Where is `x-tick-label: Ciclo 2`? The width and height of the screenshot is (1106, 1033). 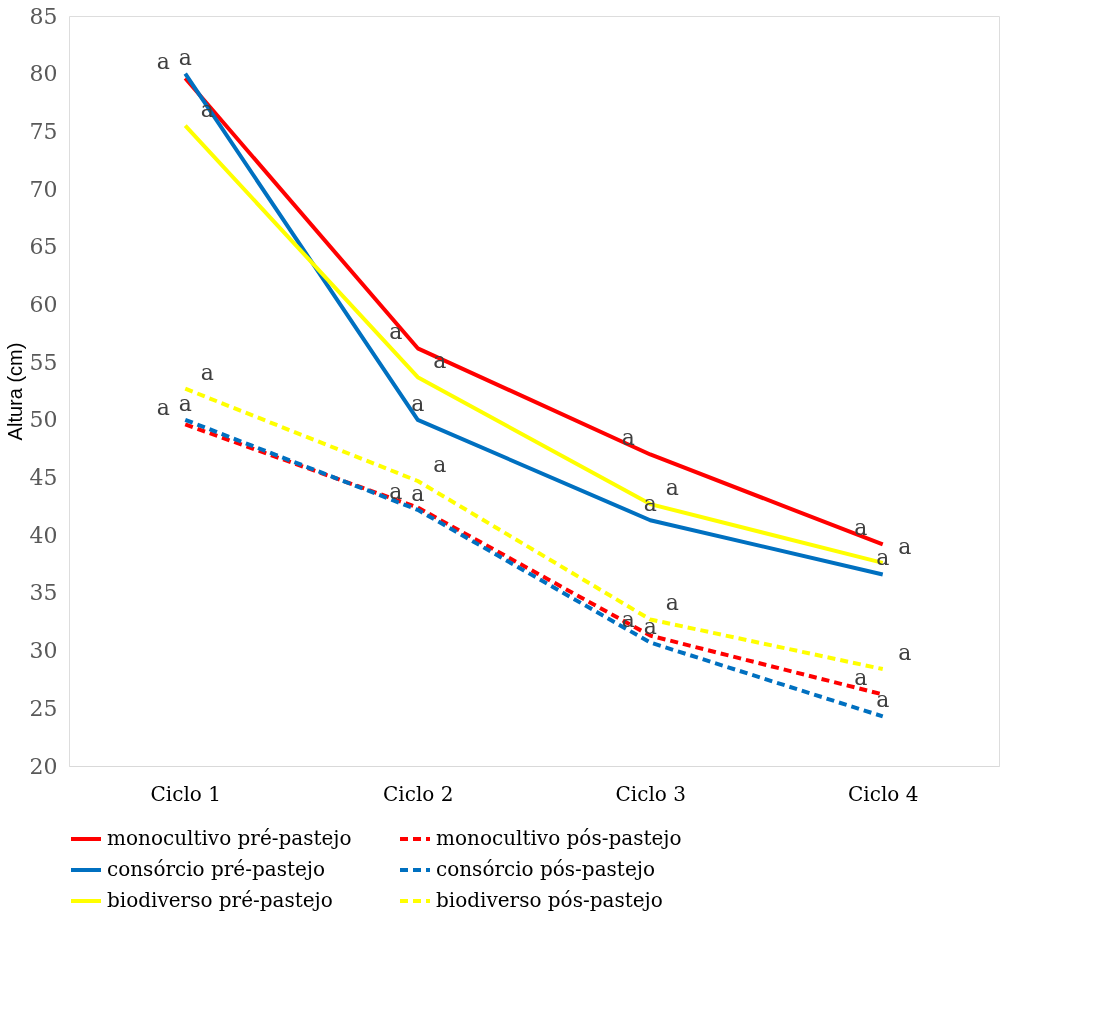
x-tick-label: Ciclo 2 is located at coordinates (418, 793).